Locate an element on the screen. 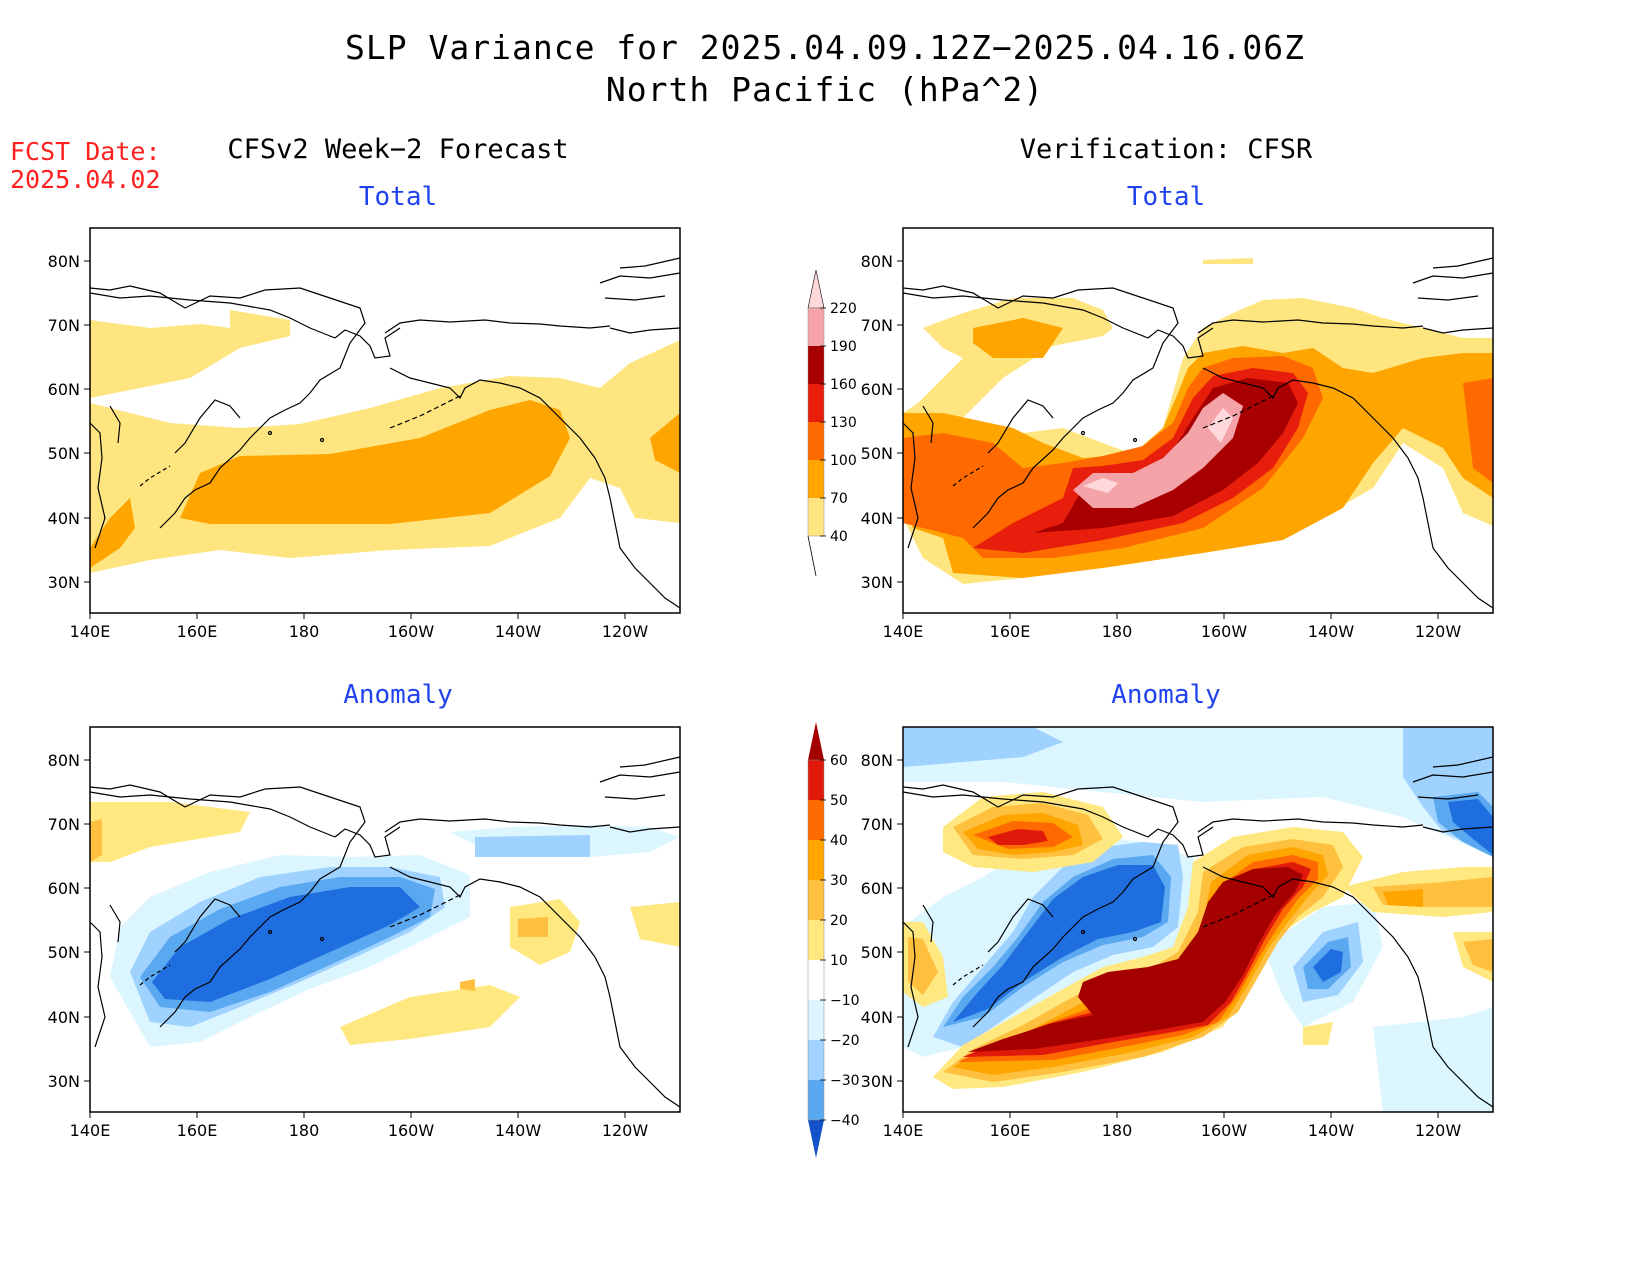  fcst-anom-contour-neg40 is located at coordinates (286, 944).